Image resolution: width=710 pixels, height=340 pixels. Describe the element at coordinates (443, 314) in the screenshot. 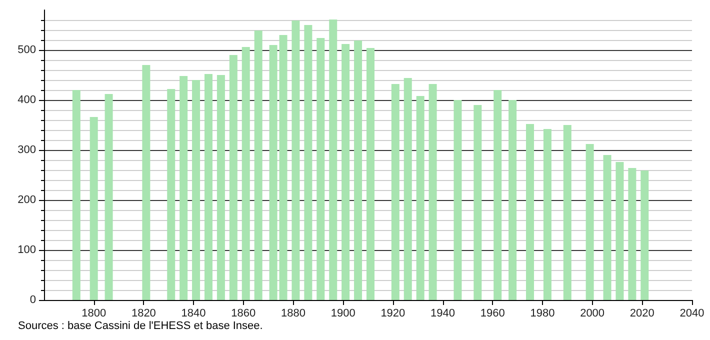

I see `x-tick-label: 1940` at that location.